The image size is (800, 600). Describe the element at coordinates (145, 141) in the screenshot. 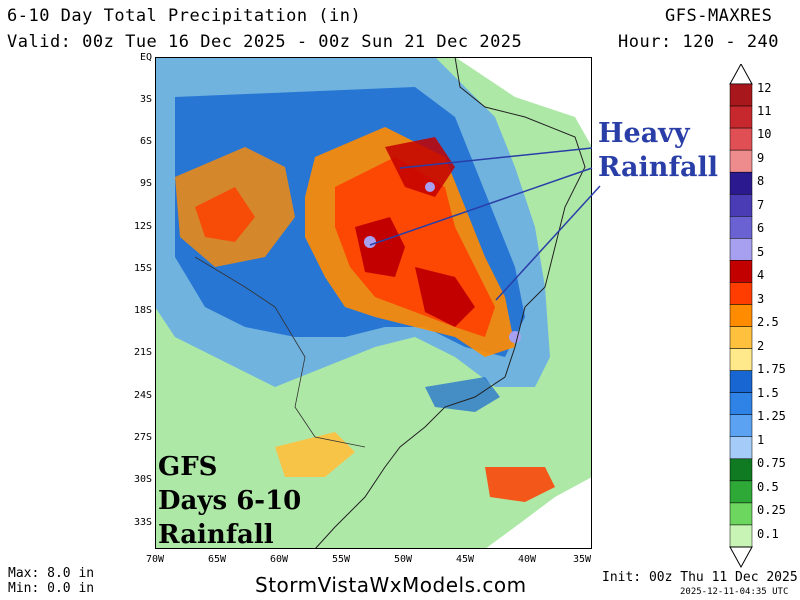

I see `lat-label: 6S` at that location.